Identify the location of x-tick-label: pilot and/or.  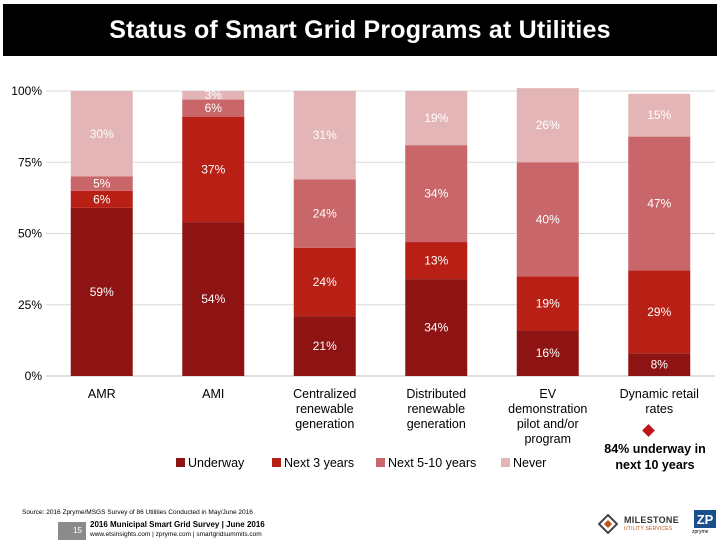
(548, 424).